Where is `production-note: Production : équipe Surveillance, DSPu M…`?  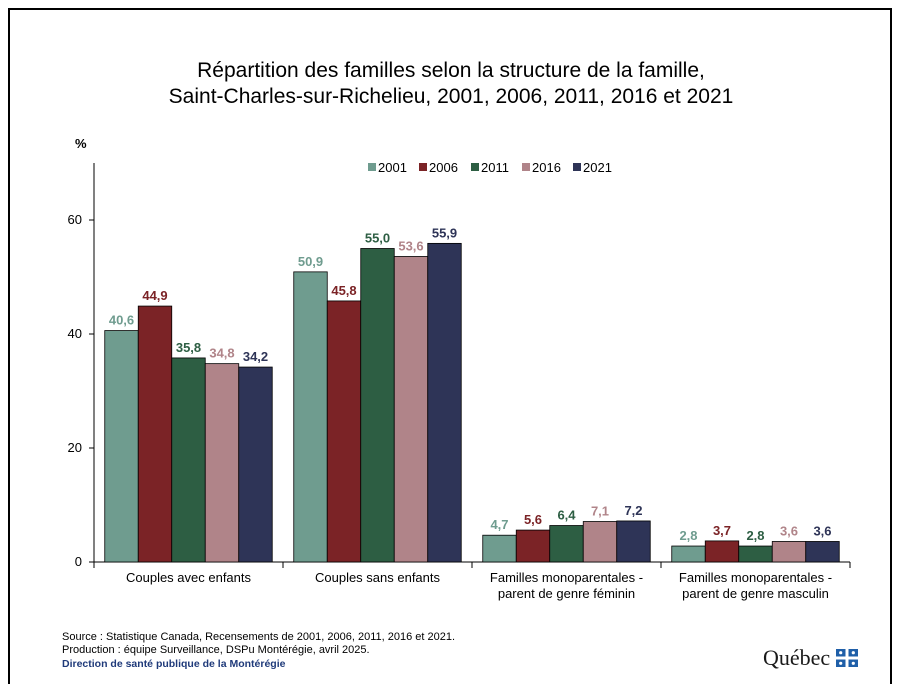
production-note: Production : équipe Surveillance, DSPu M… is located at coordinates (216, 650).